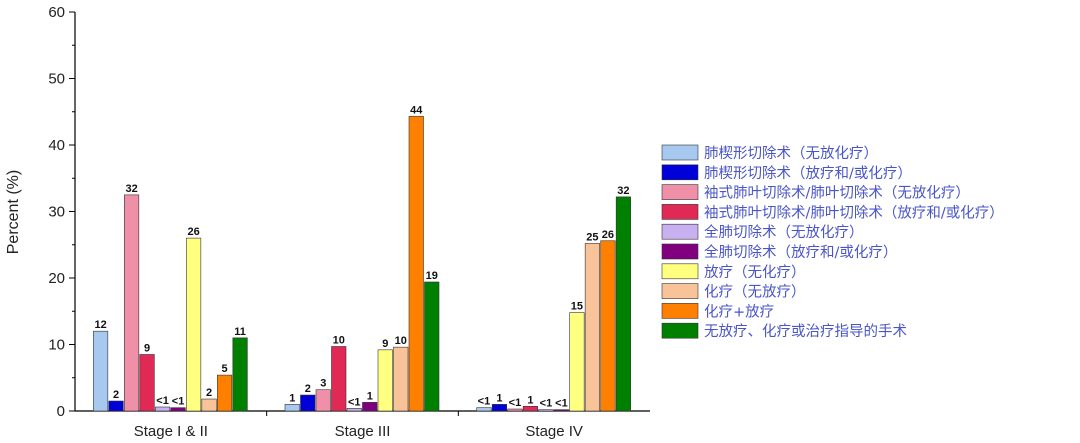 Image resolution: width=1080 pixels, height=443 pixels. I want to click on data-label: 12, so click(100, 325).